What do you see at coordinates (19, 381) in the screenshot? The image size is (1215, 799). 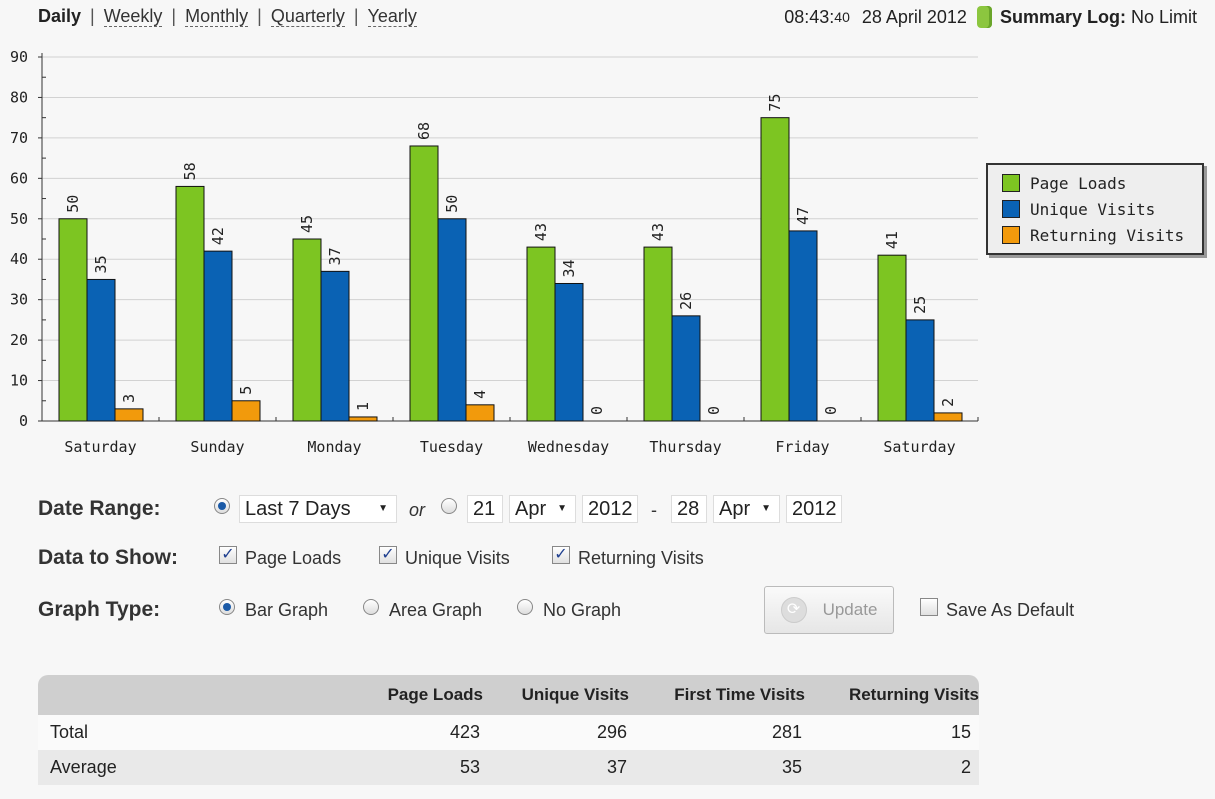 I see `y-tick-label: 10` at bounding box center [19, 381].